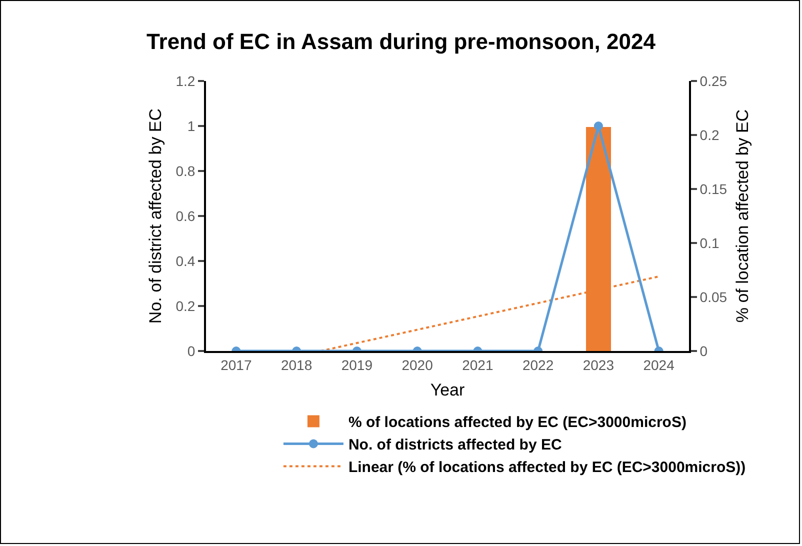 The image size is (802, 546). Describe the element at coordinates (714, 296) in the screenshot. I see `y2-tick-label: 0.05` at that location.